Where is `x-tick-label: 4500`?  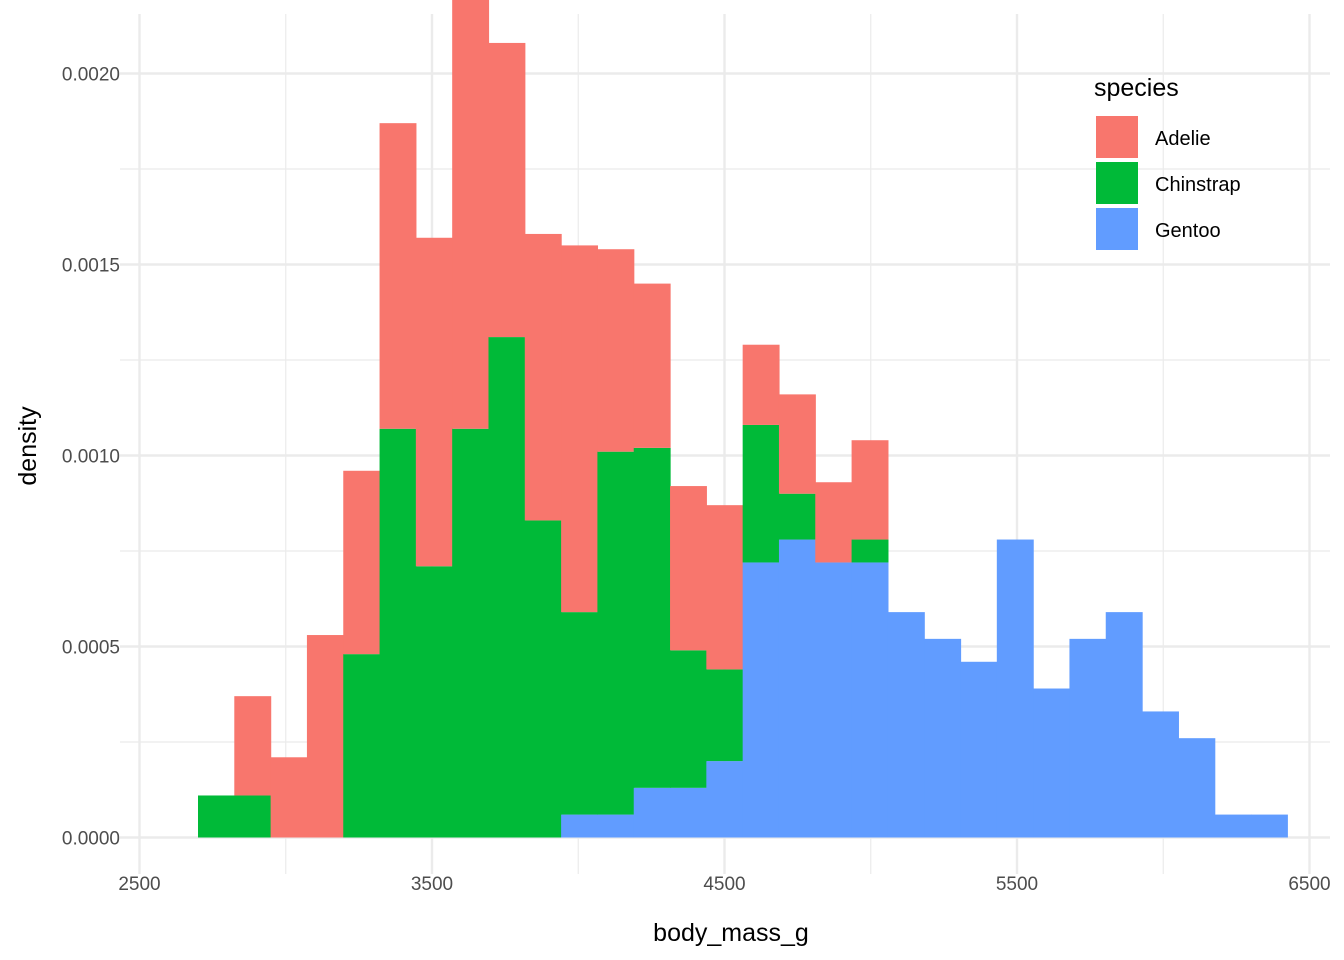
x-tick-label: 4500 is located at coordinates (724, 884).